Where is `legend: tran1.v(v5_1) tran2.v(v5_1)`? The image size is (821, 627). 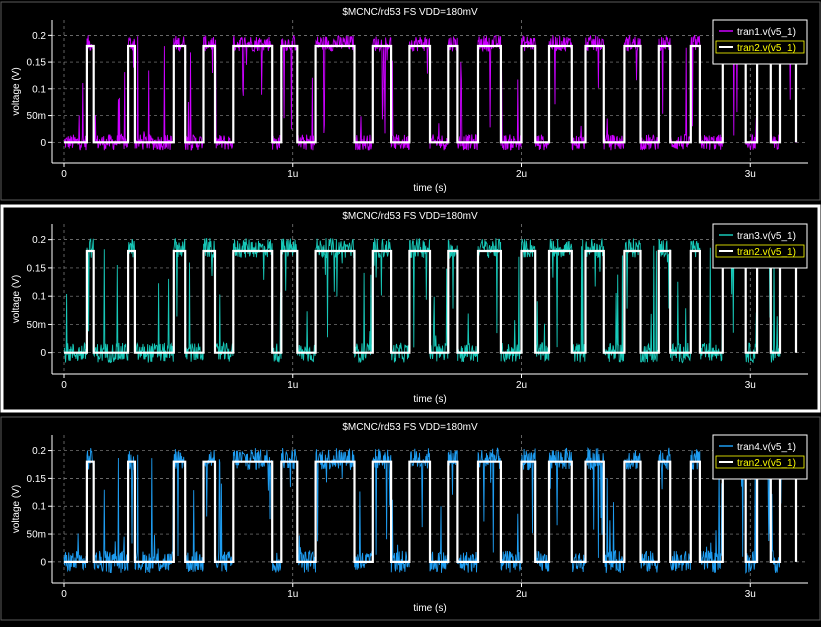
legend: tran1.v(v5_1) tran2.v(v5_1) is located at coordinates (760, 42).